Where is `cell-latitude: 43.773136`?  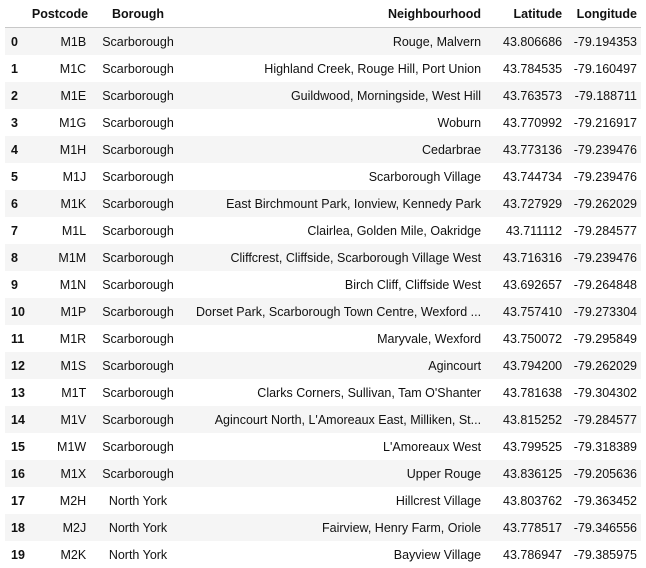
cell-latitude: 43.773136 is located at coordinates (525, 149).